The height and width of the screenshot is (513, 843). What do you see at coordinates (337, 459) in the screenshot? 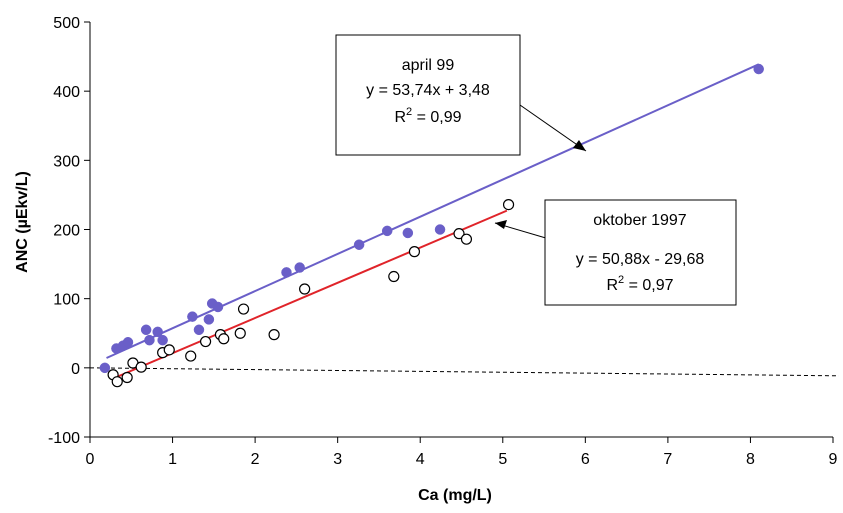
I see `x-tick-label: 3` at bounding box center [337, 459].